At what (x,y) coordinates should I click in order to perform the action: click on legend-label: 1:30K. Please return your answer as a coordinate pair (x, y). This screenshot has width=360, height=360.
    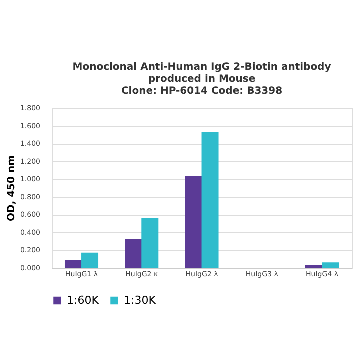
    Looking at the image, I should click on (140, 300).